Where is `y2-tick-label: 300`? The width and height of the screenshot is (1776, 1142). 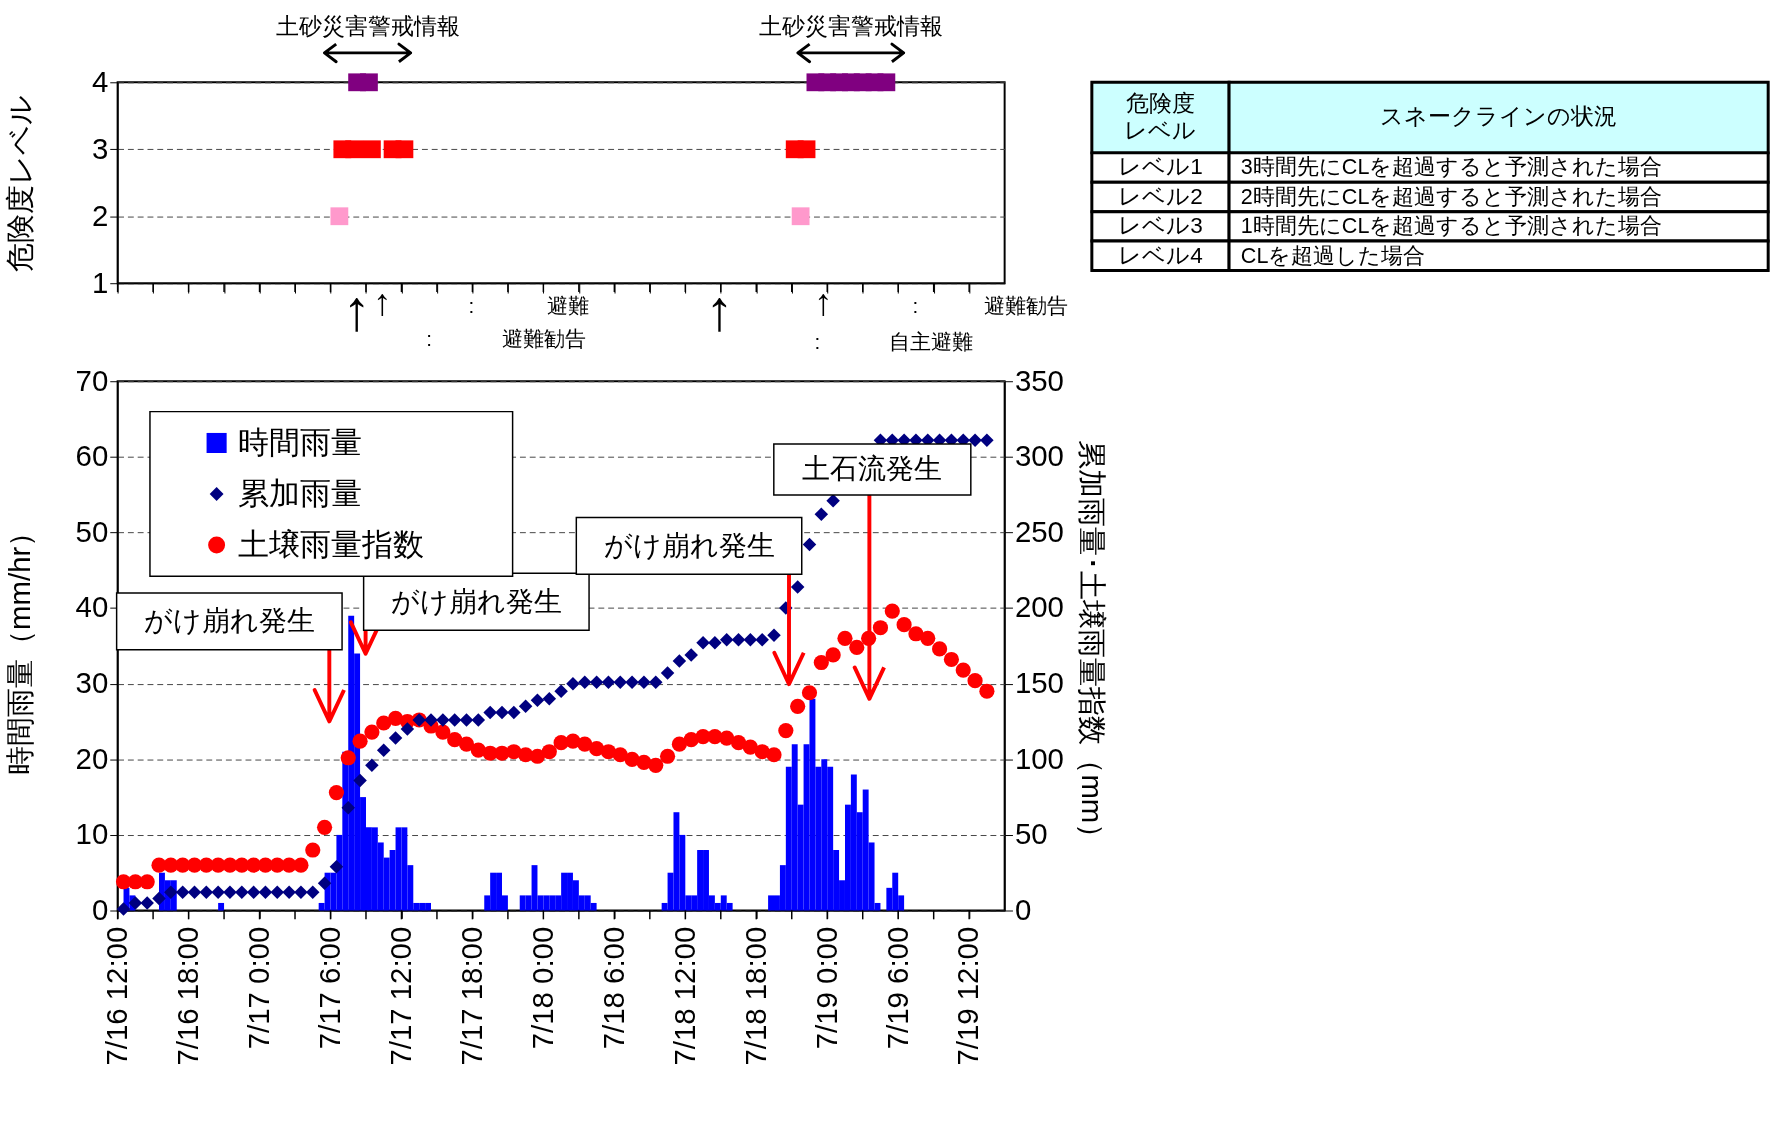 y2-tick-label: 300 is located at coordinates (1039, 456).